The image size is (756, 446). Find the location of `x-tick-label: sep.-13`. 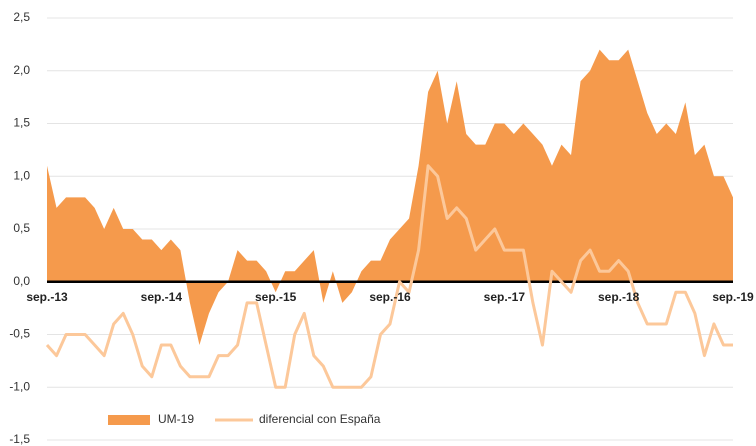

x-tick-label: sep.-13 is located at coordinates (47, 297).